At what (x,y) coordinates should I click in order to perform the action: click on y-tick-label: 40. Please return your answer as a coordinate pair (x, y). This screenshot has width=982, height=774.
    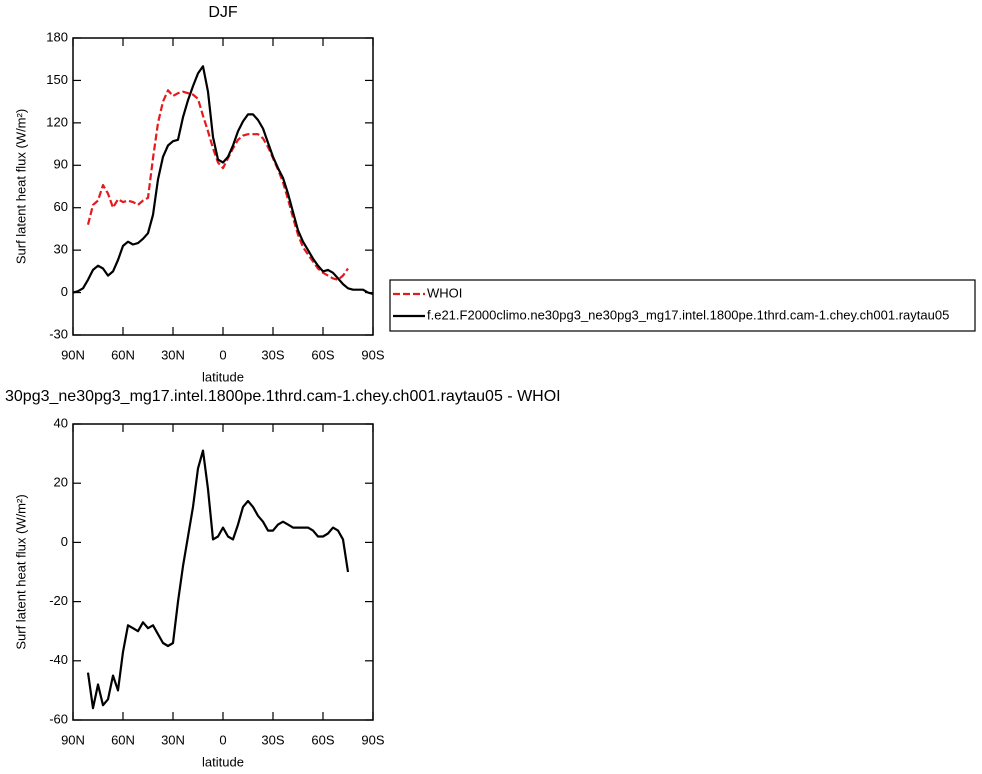
    Looking at the image, I should click on (61, 422).